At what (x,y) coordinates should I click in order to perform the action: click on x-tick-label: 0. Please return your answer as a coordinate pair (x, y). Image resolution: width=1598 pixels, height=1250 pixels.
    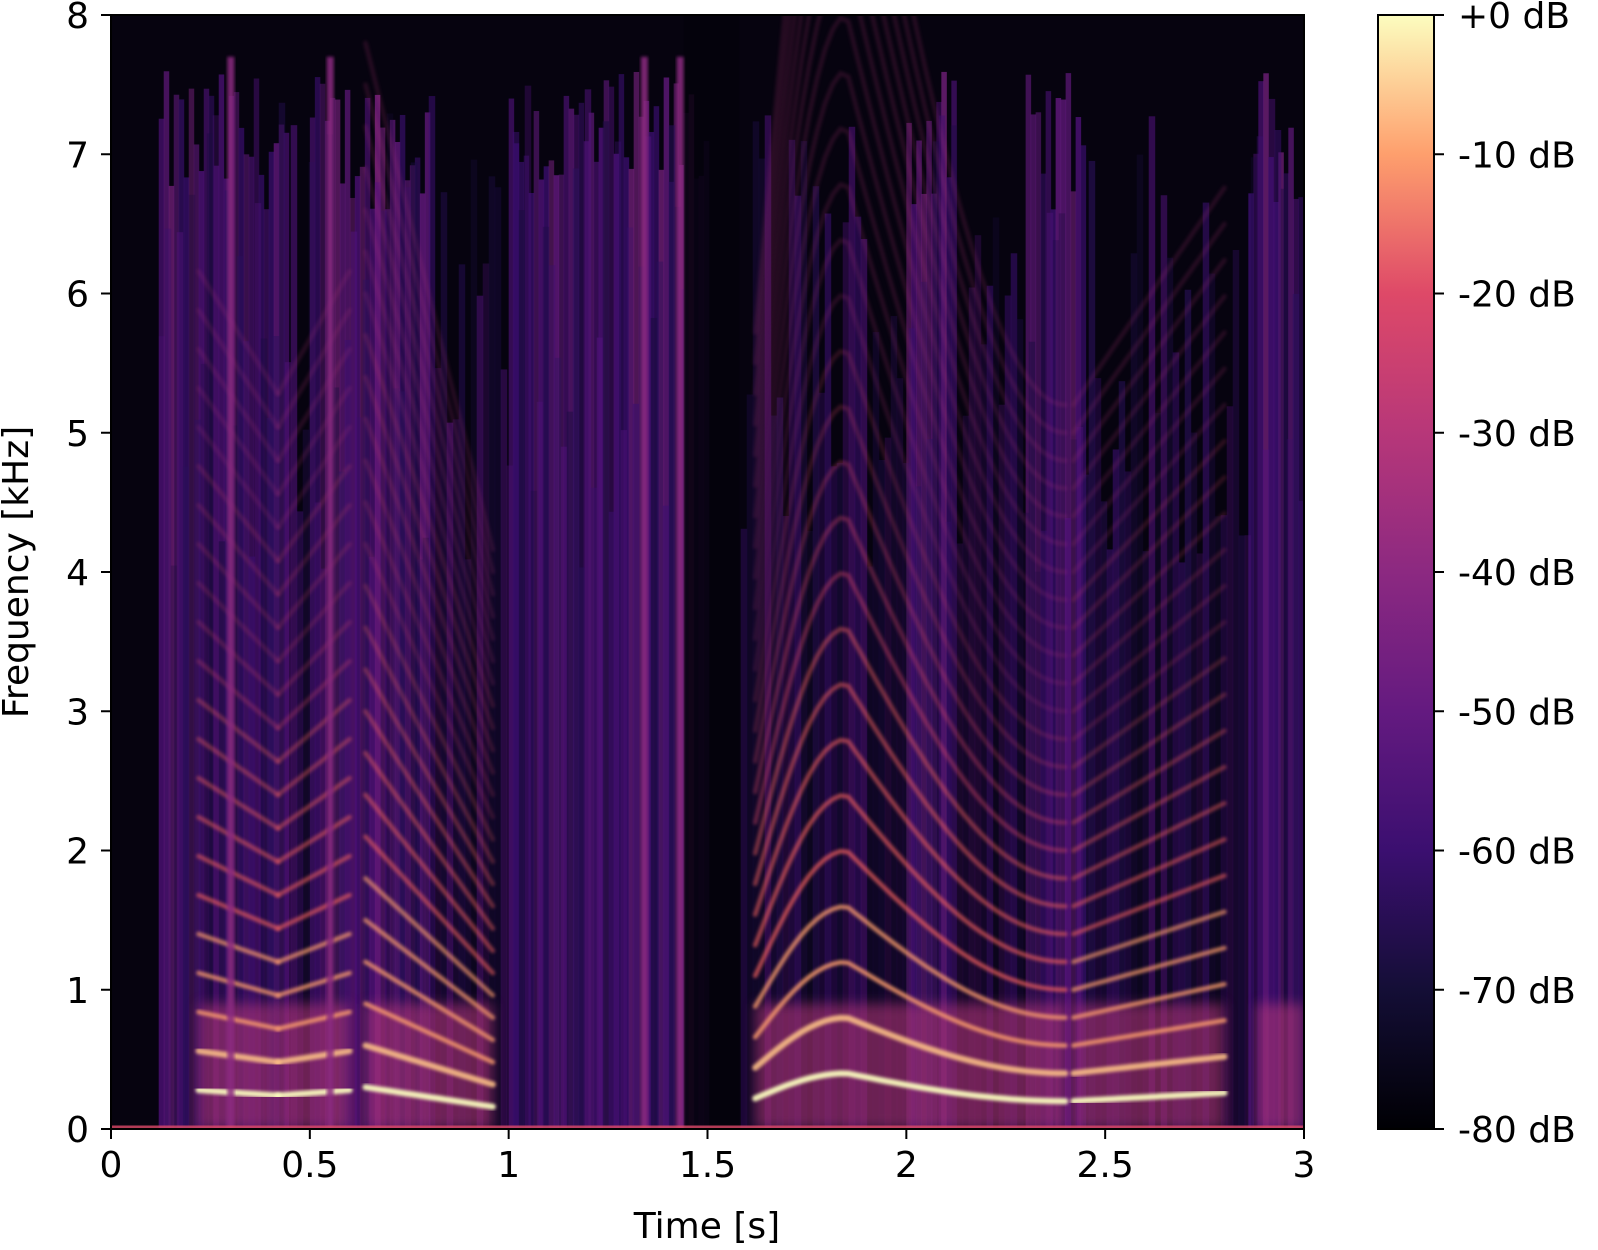
    Looking at the image, I should click on (111, 1165).